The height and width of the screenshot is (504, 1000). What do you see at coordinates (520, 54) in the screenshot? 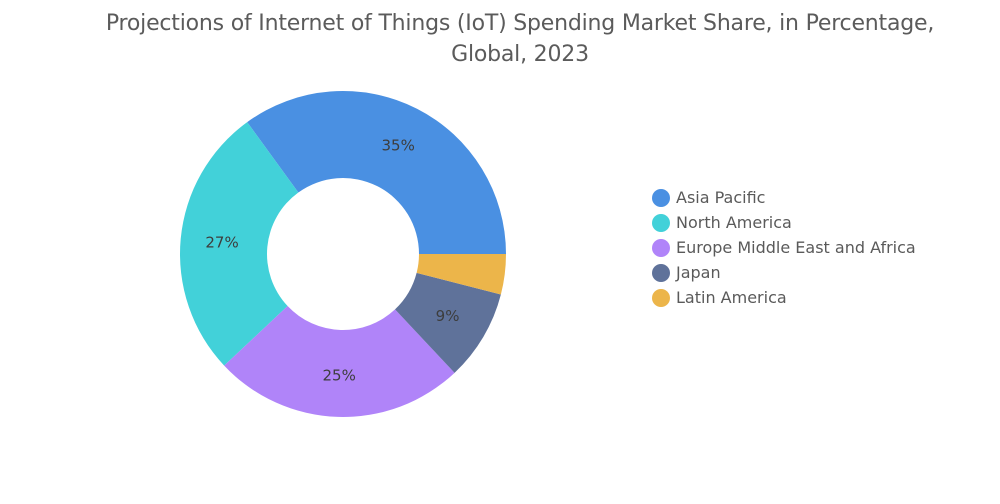
I see `chart-title-line-2: Global, 2023` at bounding box center [520, 54].